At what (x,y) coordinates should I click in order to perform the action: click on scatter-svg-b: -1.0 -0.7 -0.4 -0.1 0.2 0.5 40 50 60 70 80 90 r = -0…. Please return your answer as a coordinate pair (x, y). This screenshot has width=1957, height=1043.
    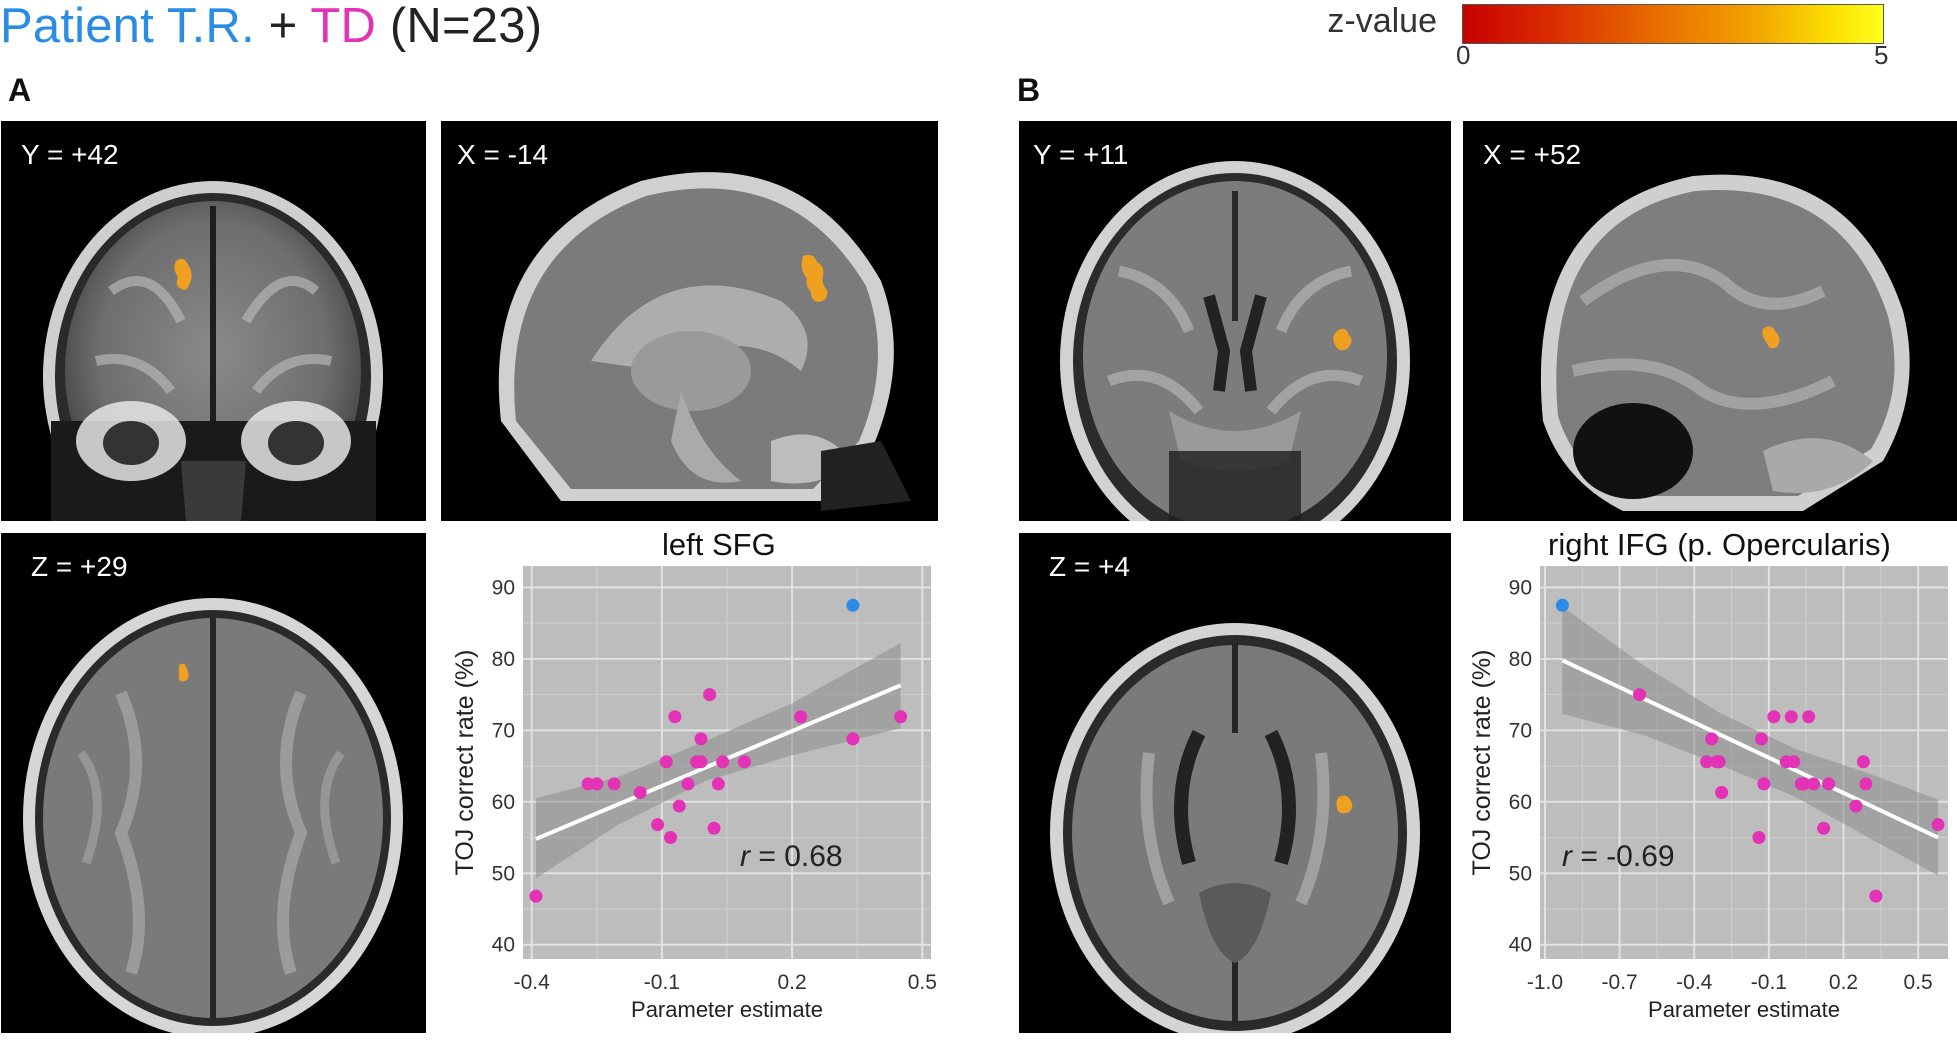
    Looking at the image, I should click on (1708, 794).